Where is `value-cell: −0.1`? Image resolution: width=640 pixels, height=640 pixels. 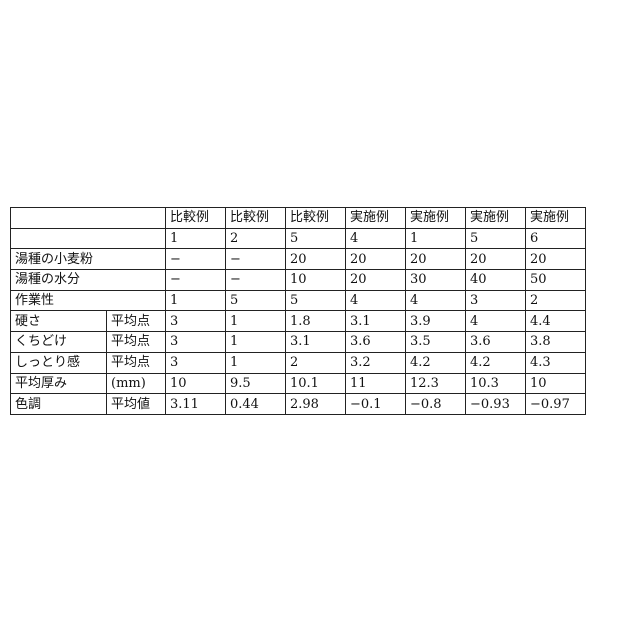 value-cell: −0.1 is located at coordinates (376, 404).